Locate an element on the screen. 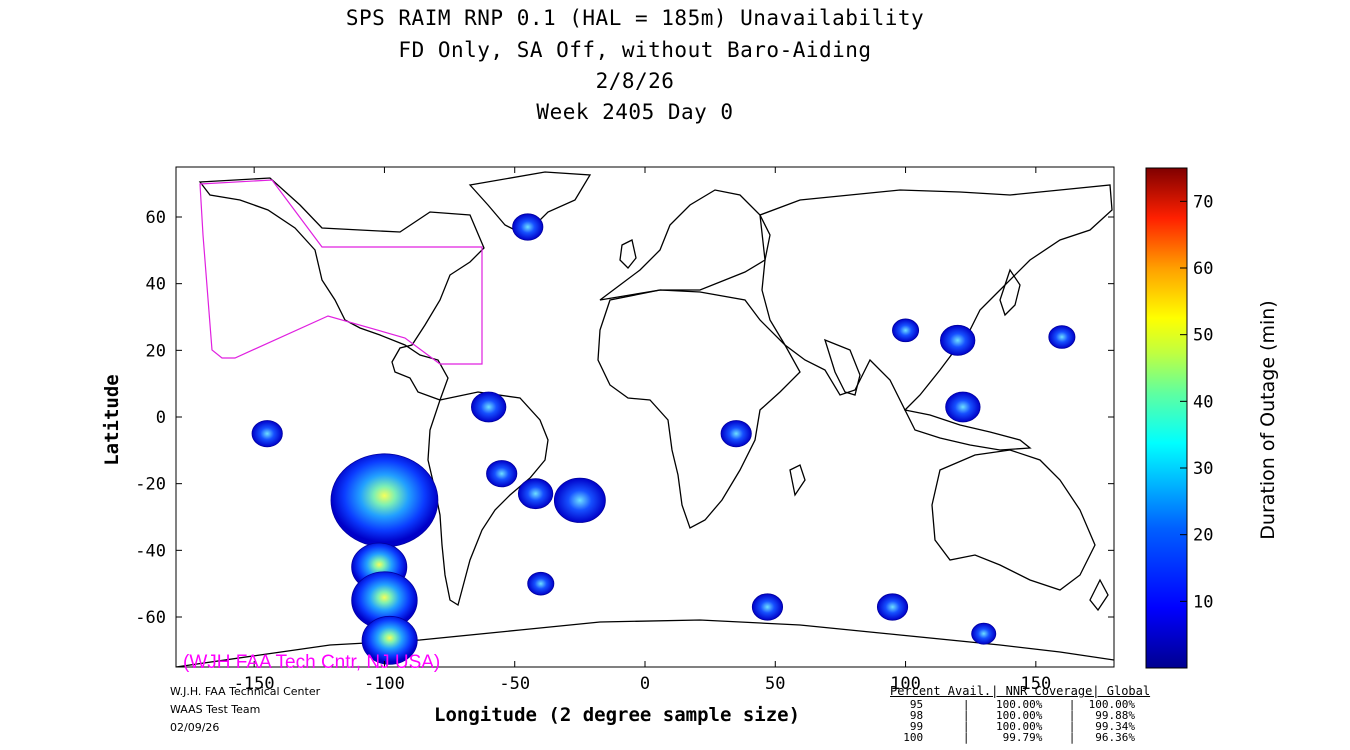 The height and width of the screenshot is (750, 1350). x-tick-label: -150 is located at coordinates (254, 684).